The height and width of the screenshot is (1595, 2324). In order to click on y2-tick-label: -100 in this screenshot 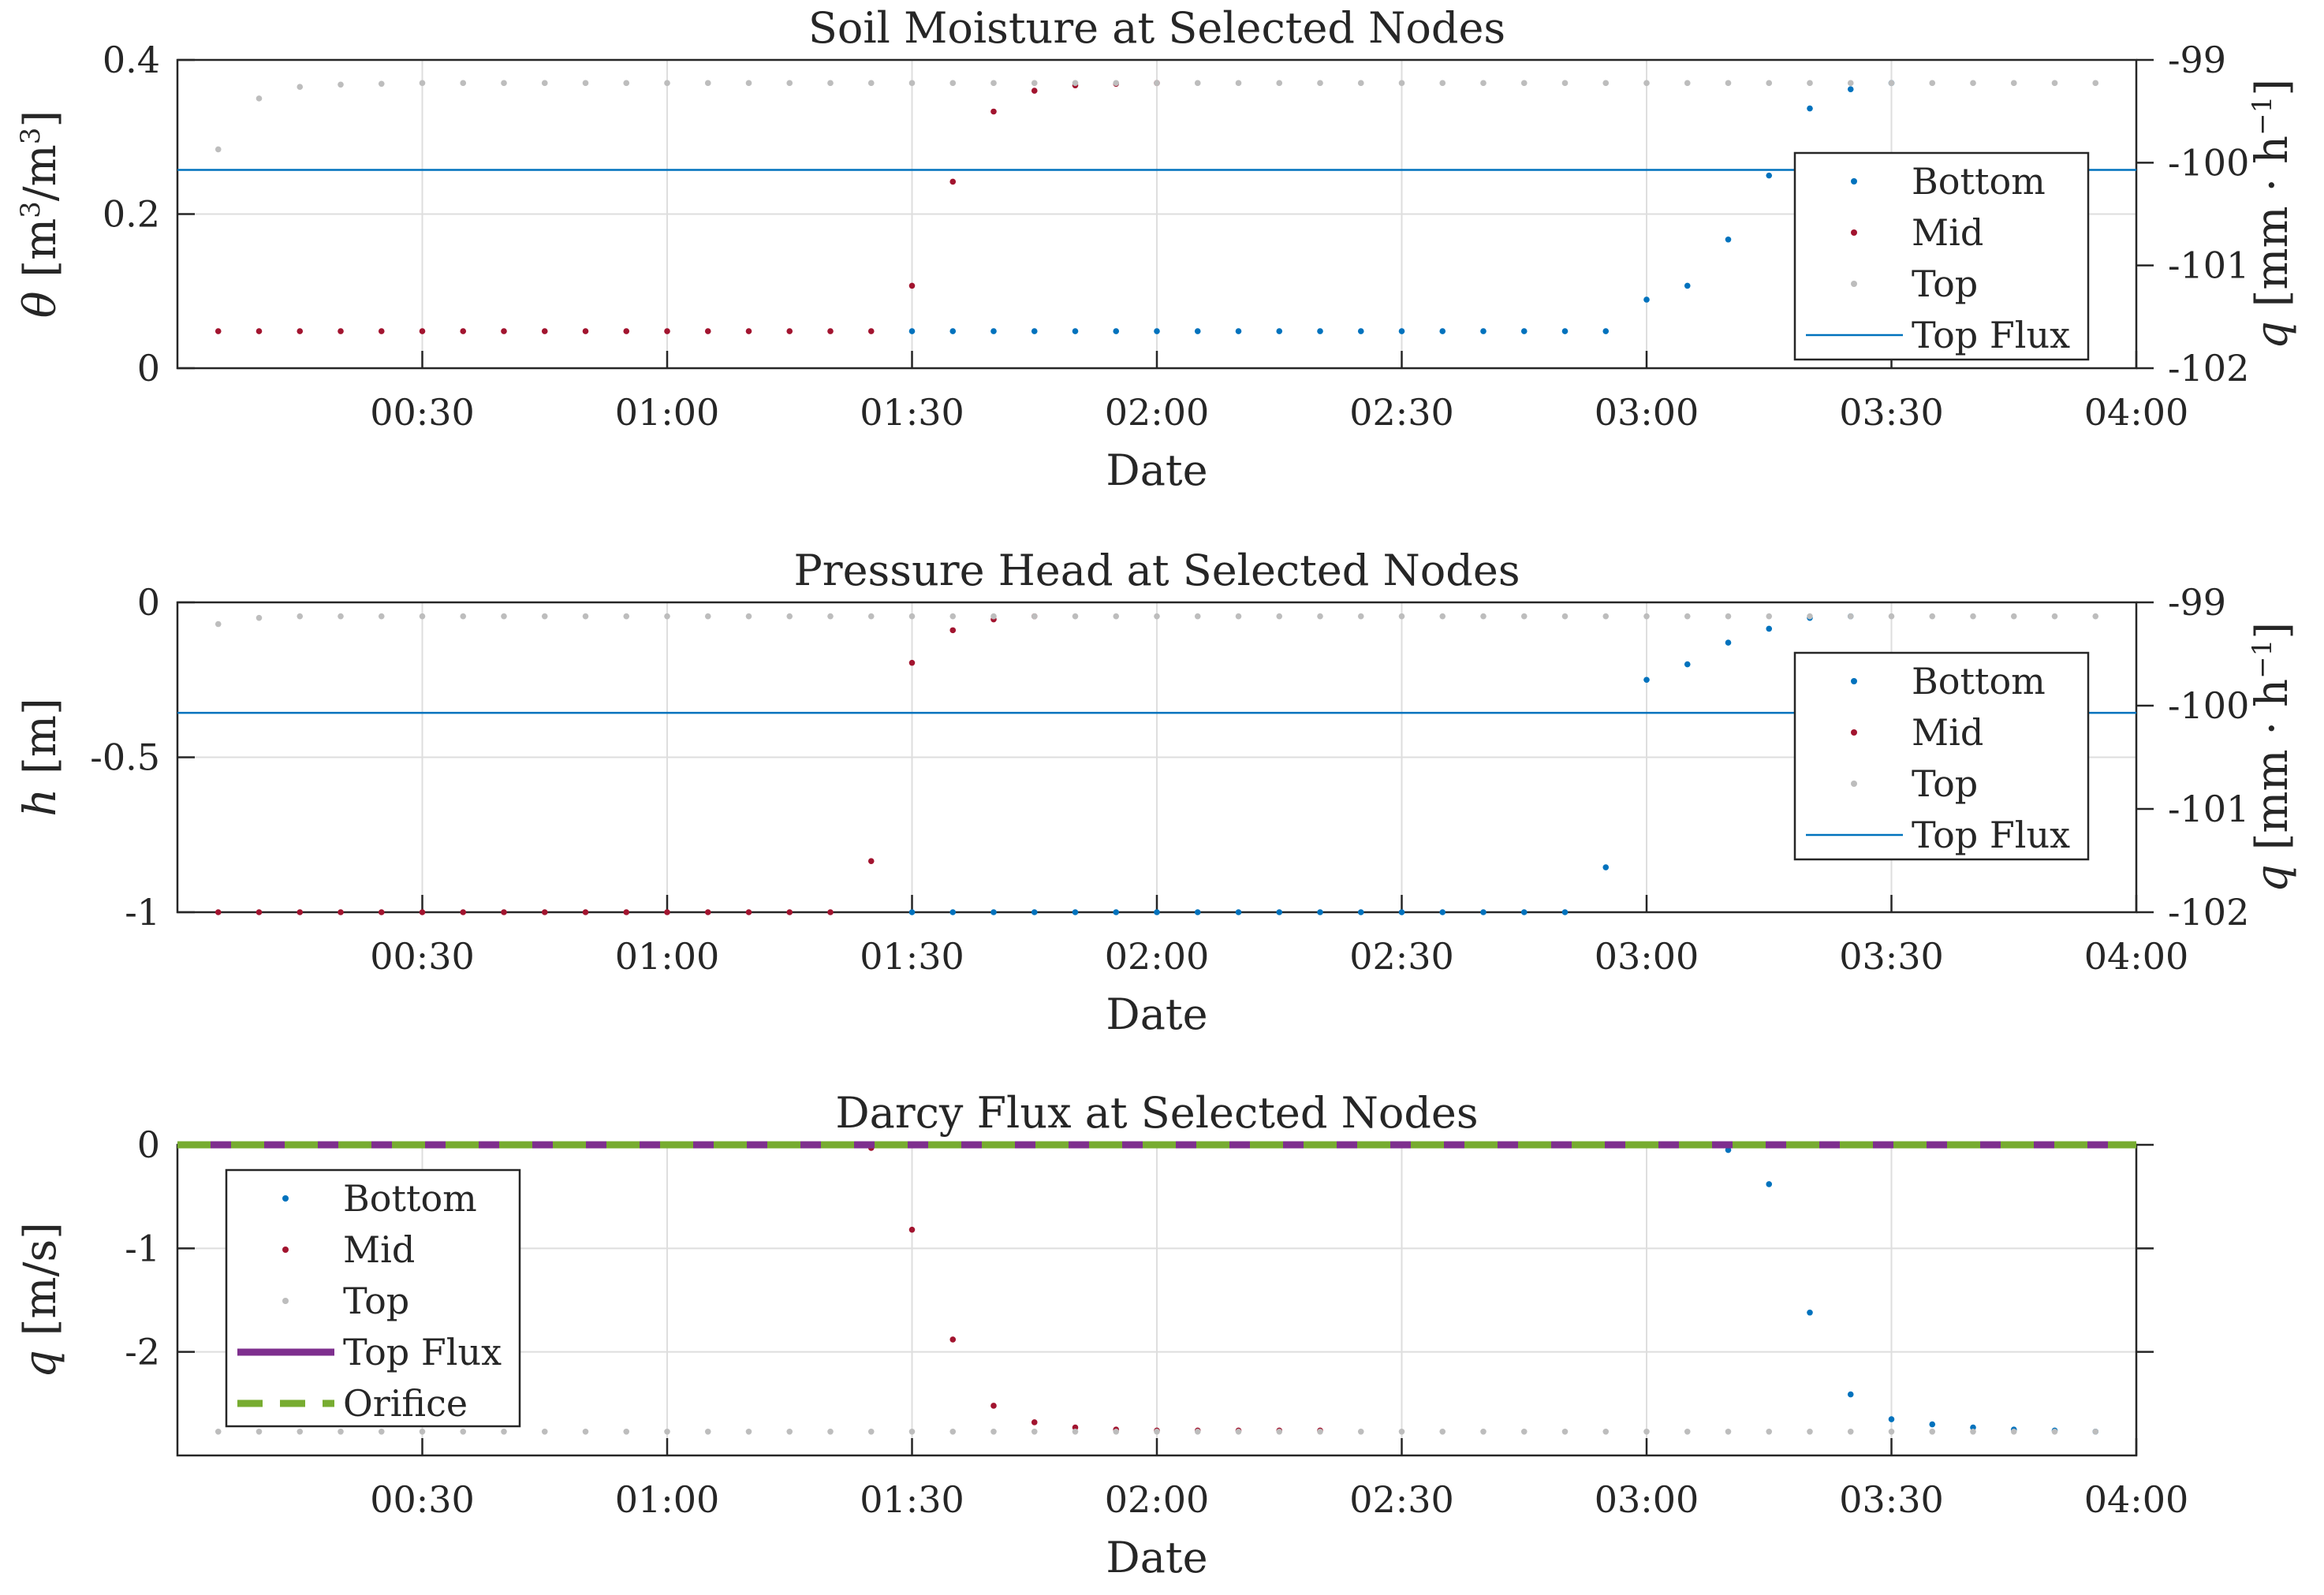, I will do `click(2208, 162)`.